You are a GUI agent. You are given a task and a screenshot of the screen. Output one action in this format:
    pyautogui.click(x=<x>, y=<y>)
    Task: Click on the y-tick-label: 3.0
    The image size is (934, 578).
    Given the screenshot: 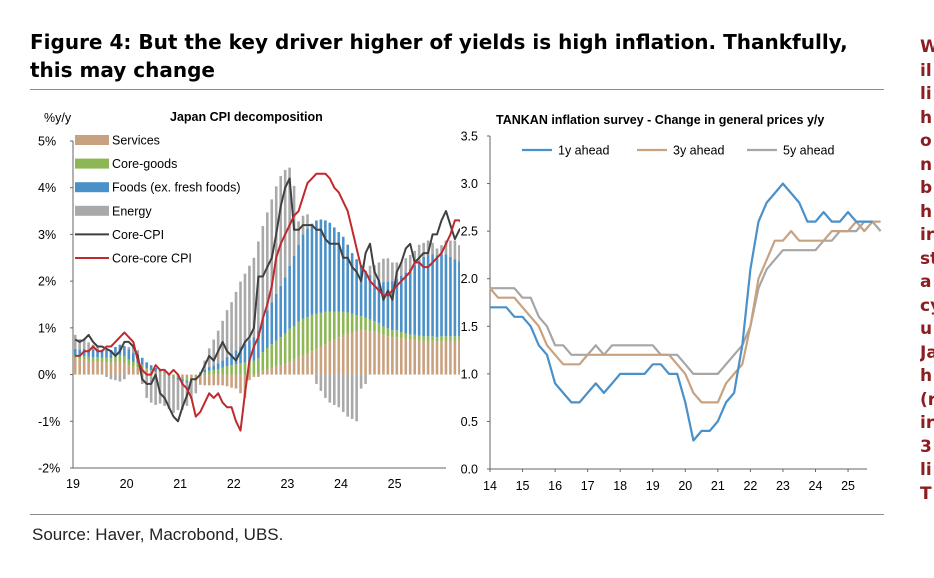 What is the action you would take?
    pyautogui.click(x=469, y=184)
    